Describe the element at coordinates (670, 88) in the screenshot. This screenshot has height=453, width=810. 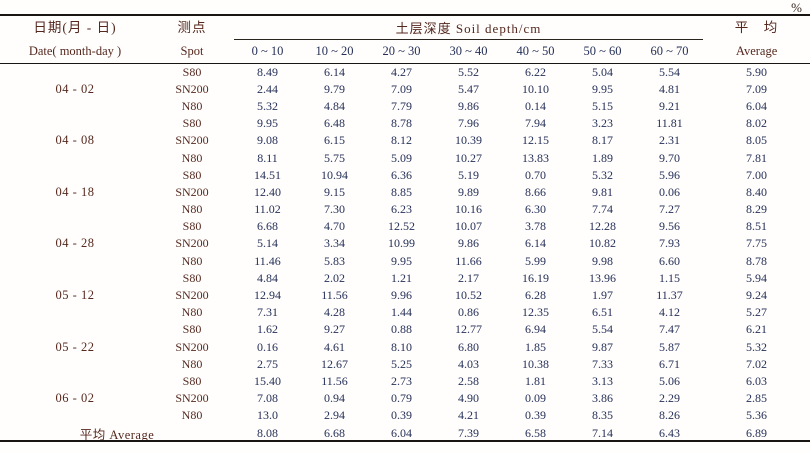
I see `value-cell: 4.81` at that location.